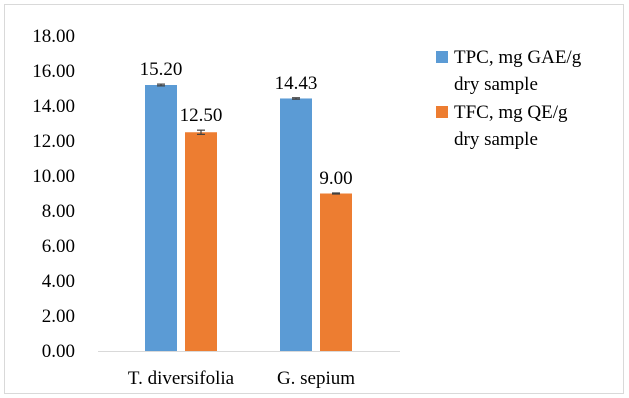 The image size is (629, 398). Describe the element at coordinates (58, 281) in the screenshot. I see `y-tick-label: 4.00` at that location.